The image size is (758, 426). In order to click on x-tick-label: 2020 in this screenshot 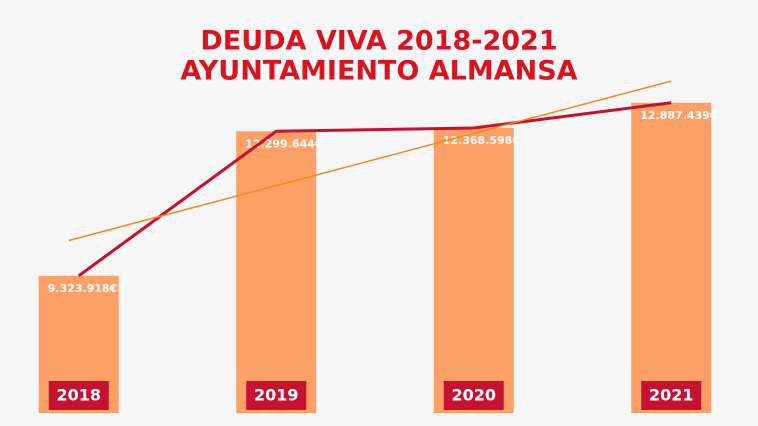, I will do `click(473, 395)`.